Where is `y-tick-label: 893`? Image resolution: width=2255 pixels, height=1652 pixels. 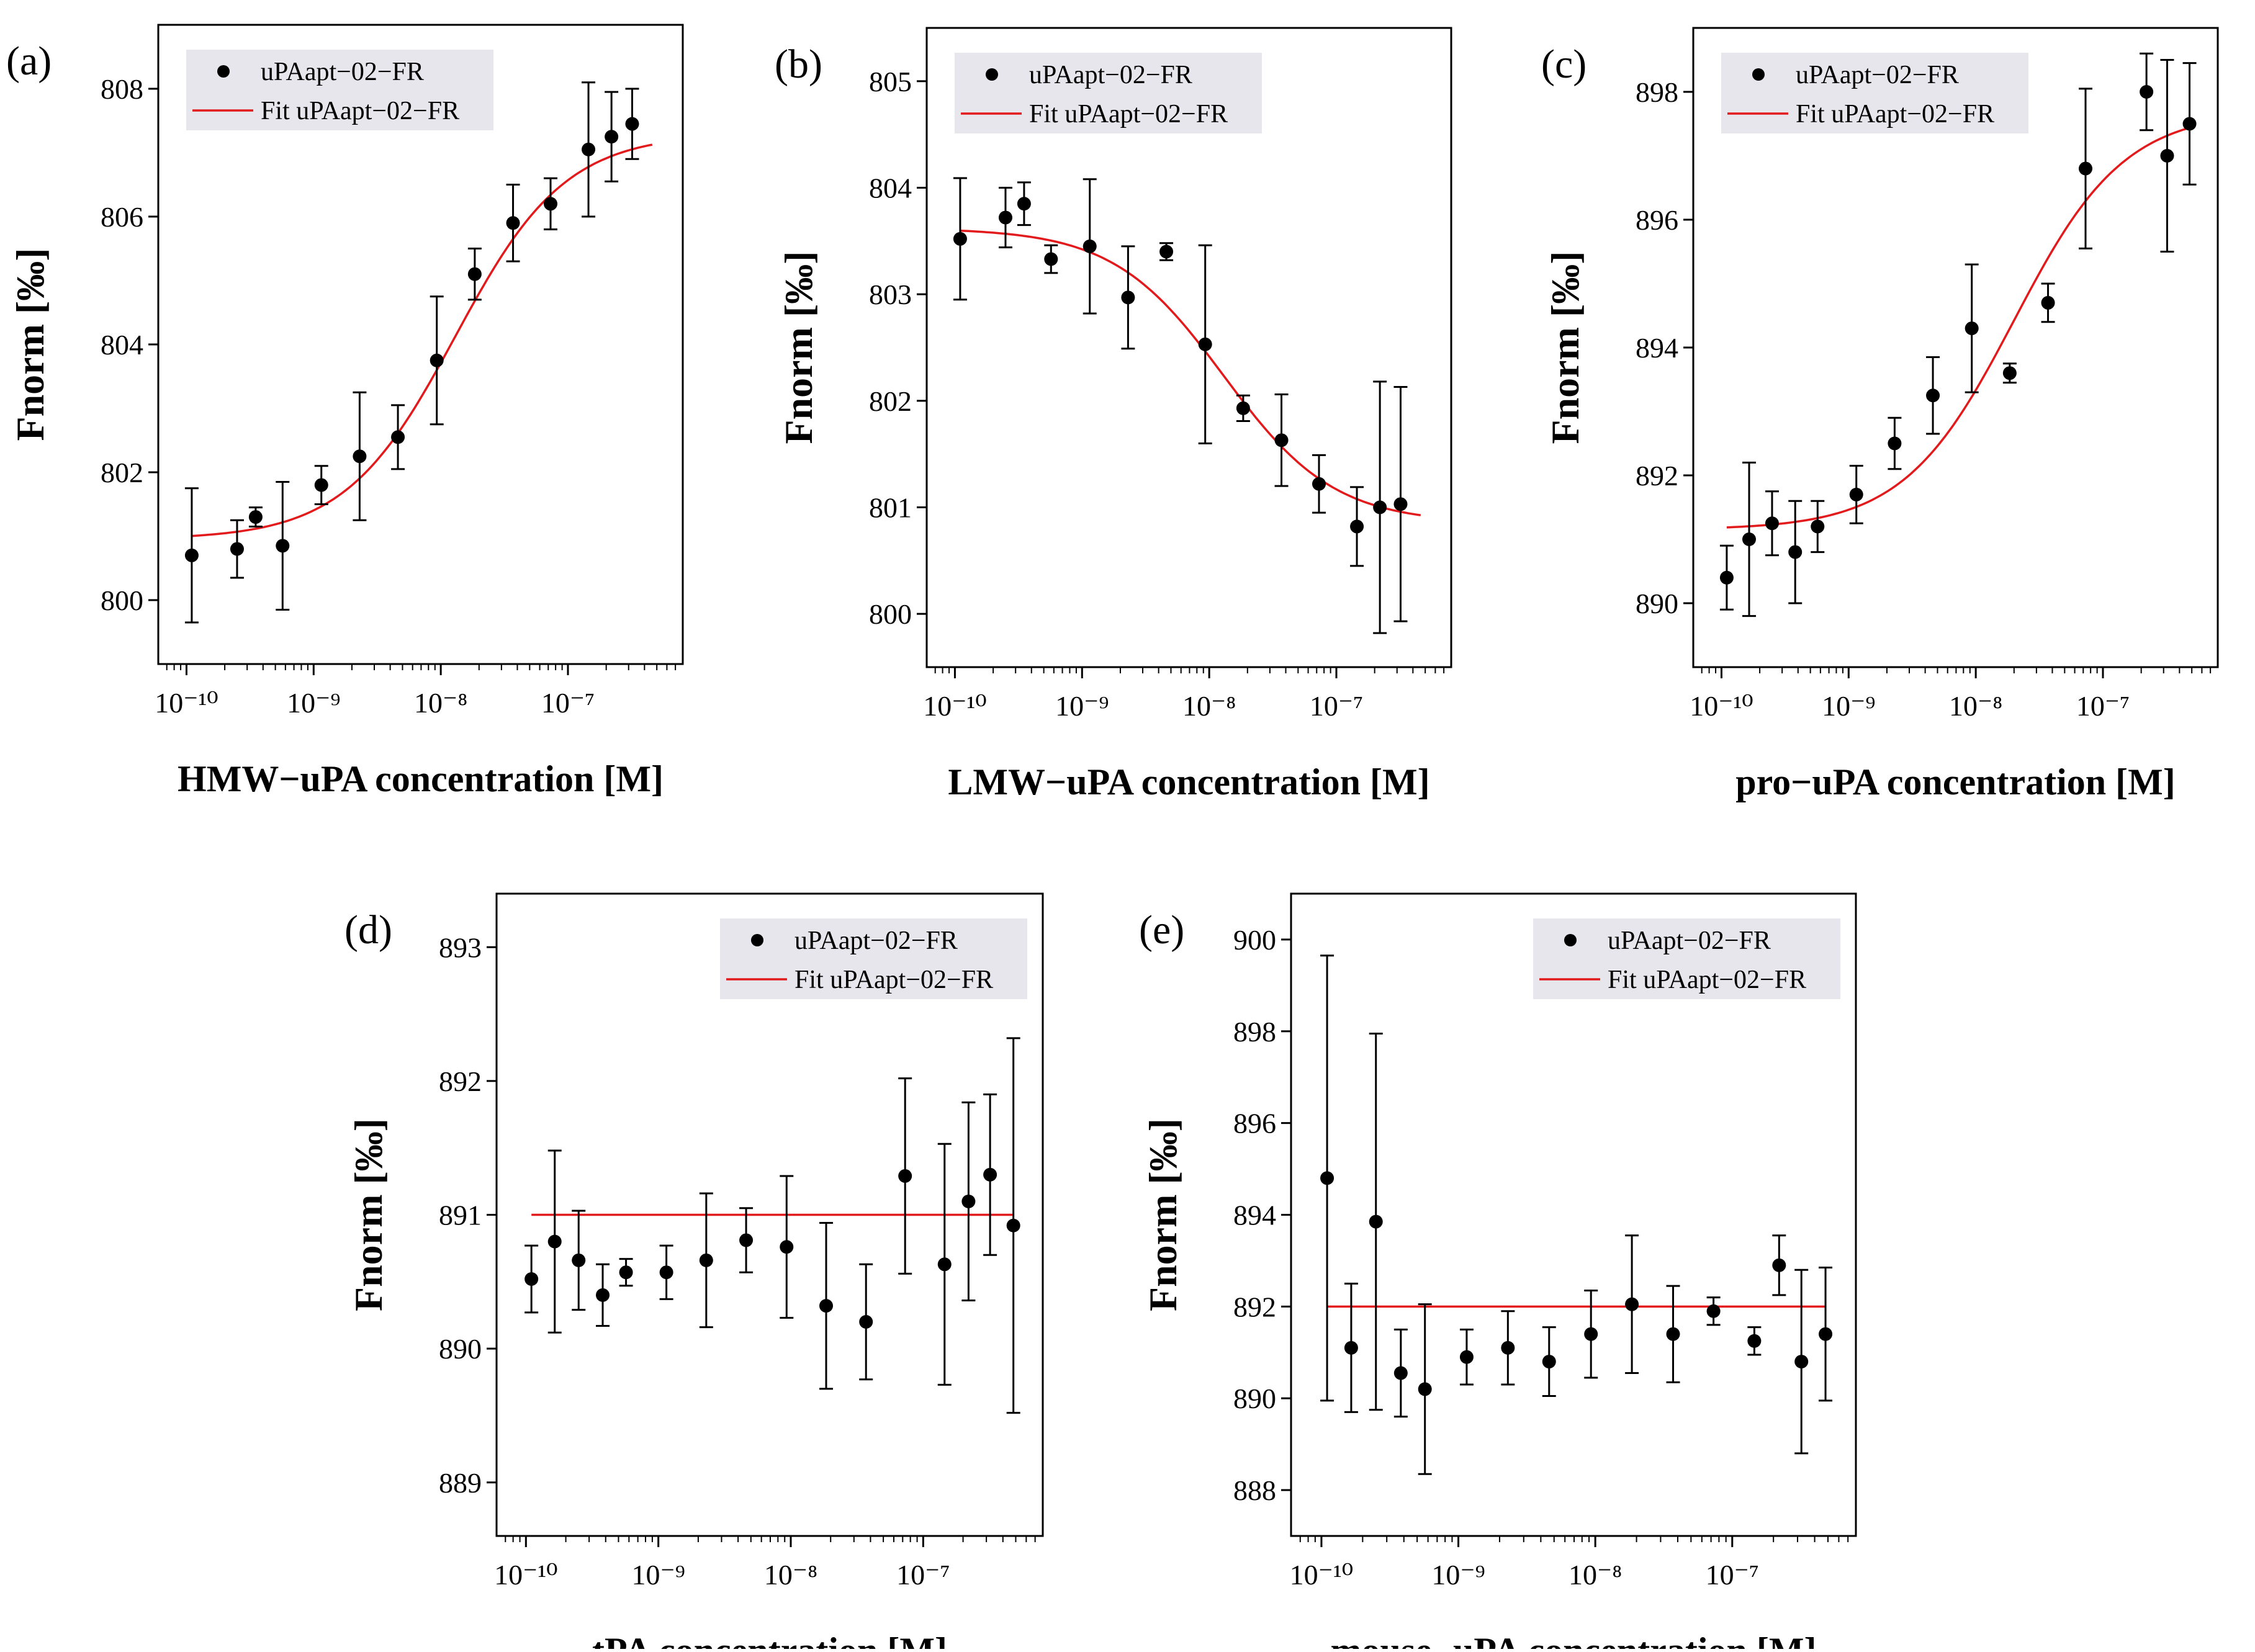
y-tick-label: 893 is located at coordinates (460, 947).